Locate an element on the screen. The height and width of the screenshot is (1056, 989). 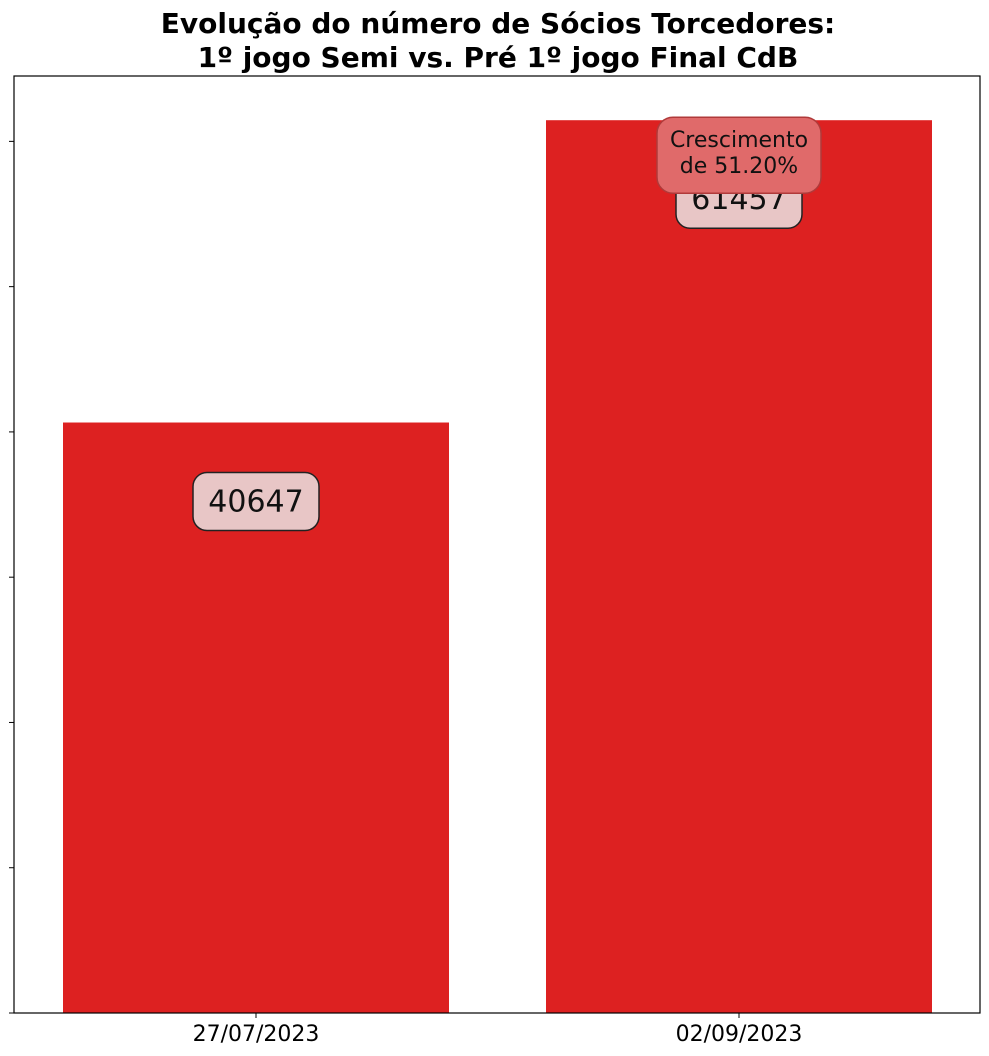
value-label: 40647 is located at coordinates (255, 502).